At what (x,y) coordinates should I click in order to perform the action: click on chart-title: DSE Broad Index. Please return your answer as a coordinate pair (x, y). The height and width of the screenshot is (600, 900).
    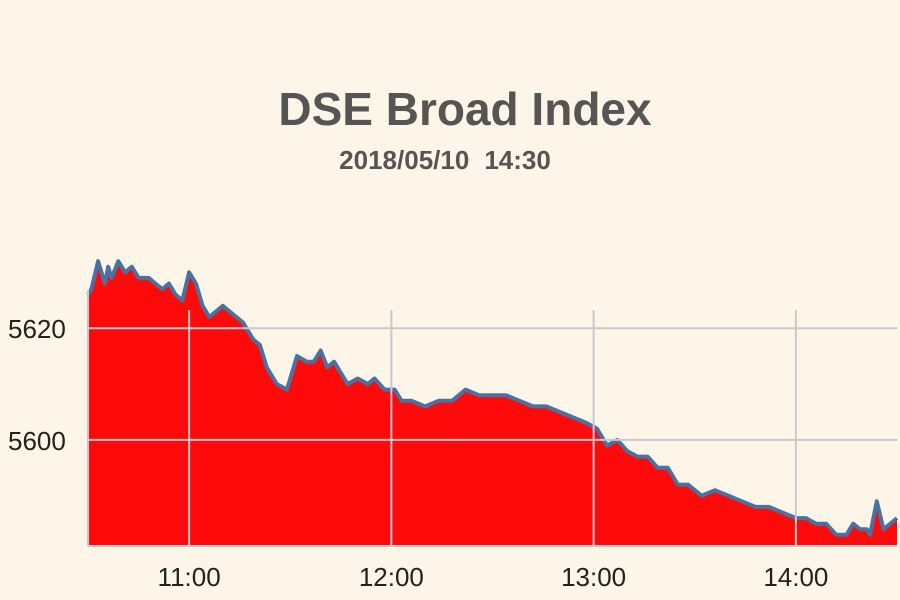
    Looking at the image, I should click on (465, 109).